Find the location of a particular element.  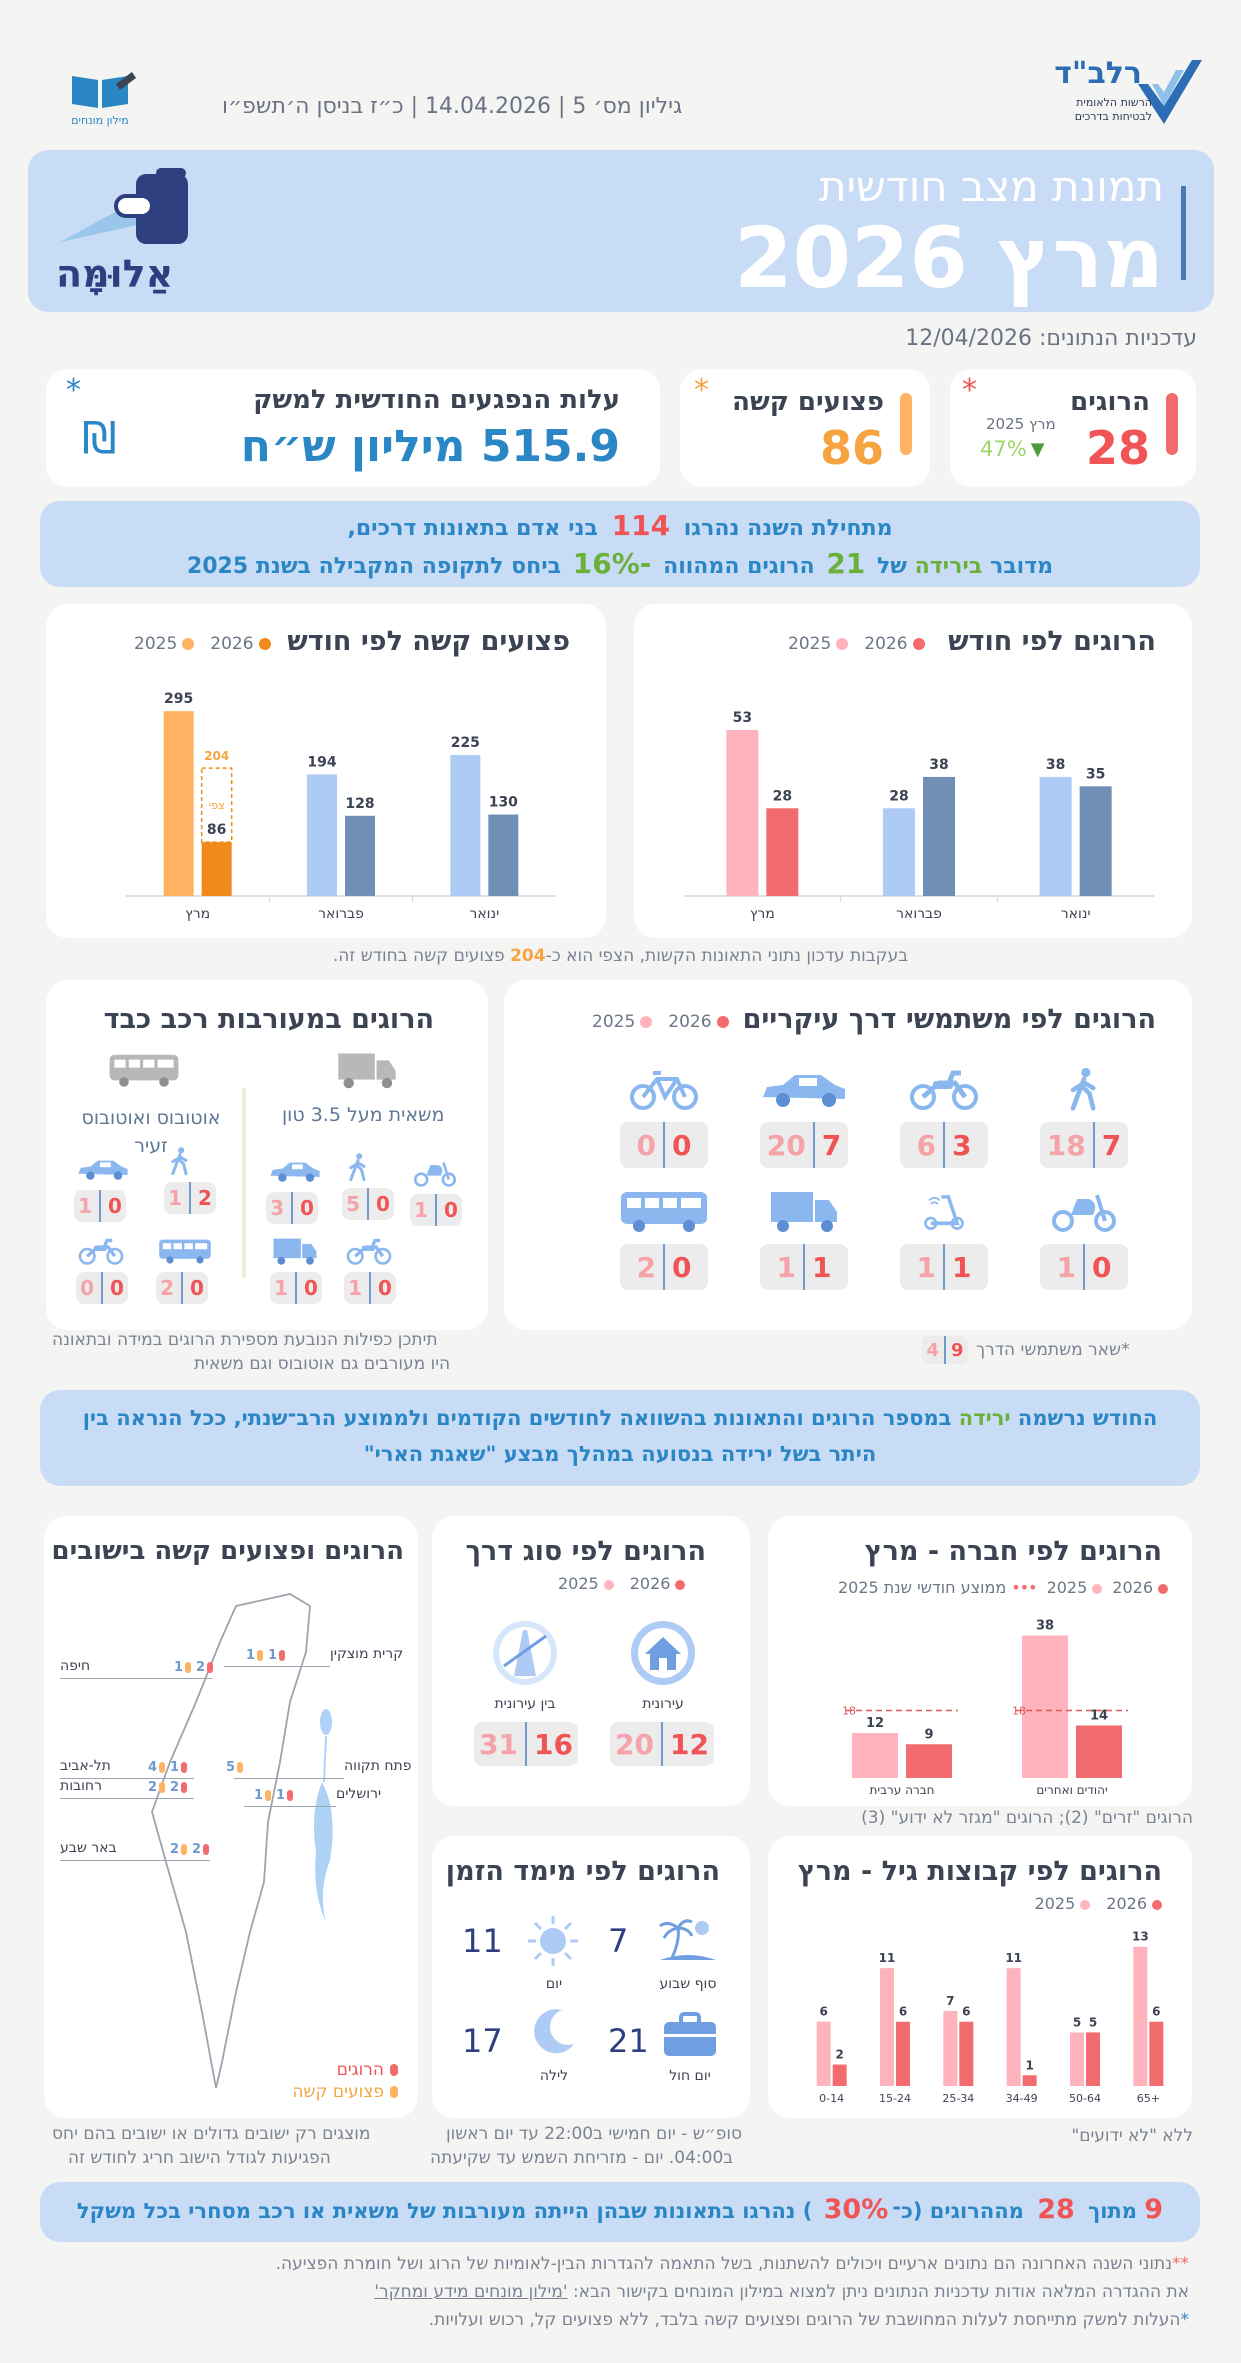

legend-killed: הרוגים is located at coordinates (345, 2070).